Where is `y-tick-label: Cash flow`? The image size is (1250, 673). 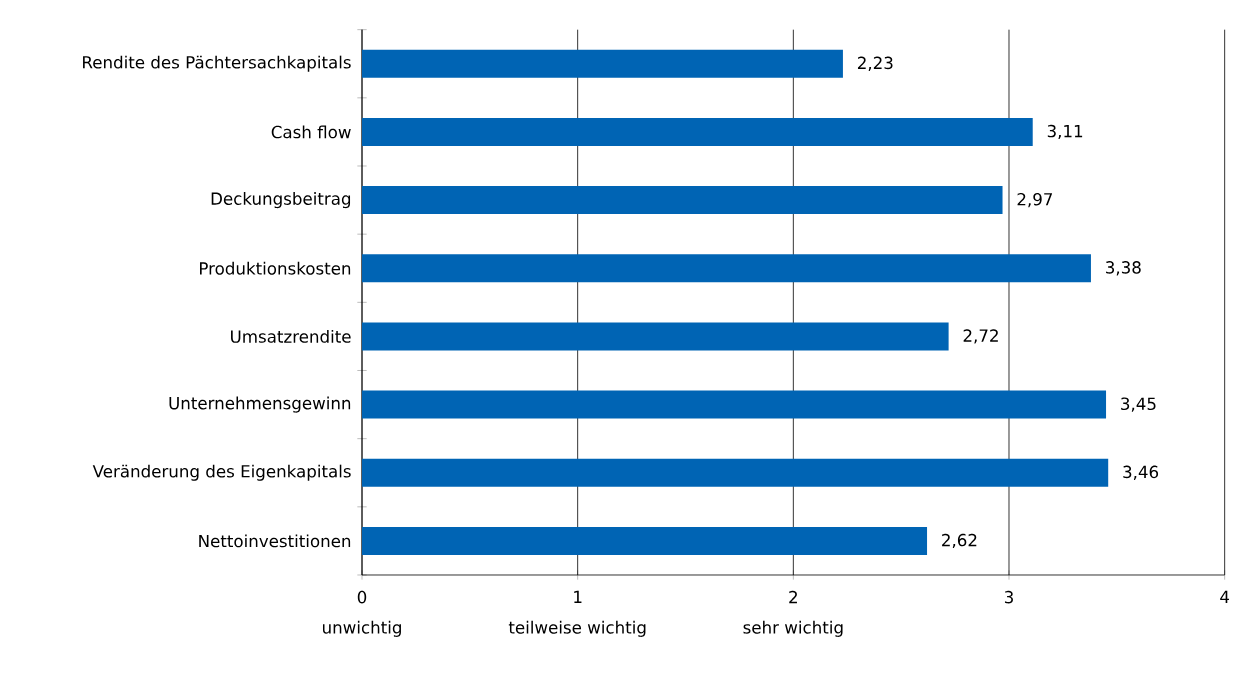
y-tick-label: Cash flow is located at coordinates (311, 132).